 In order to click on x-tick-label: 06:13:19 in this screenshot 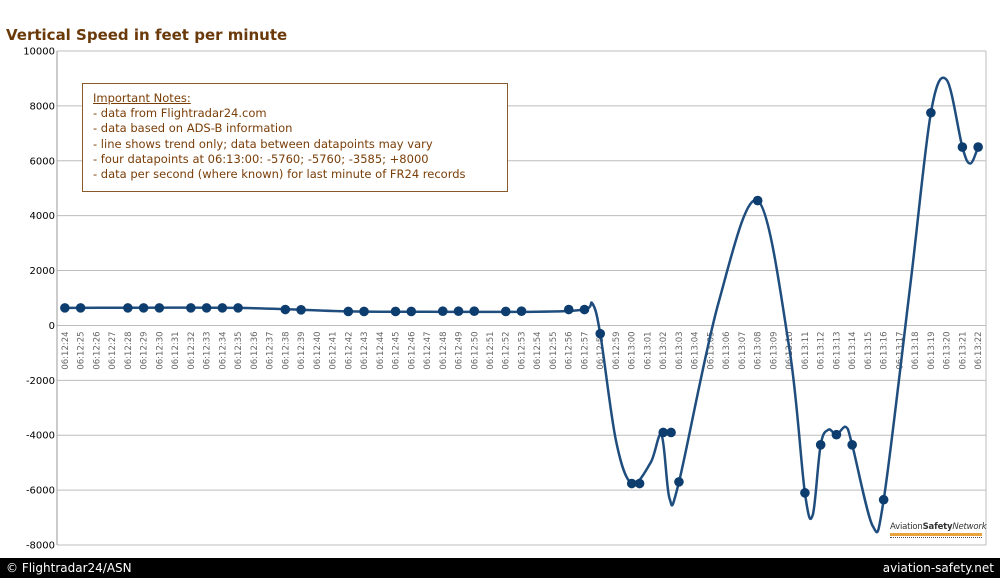, I will do `click(932, 350)`.